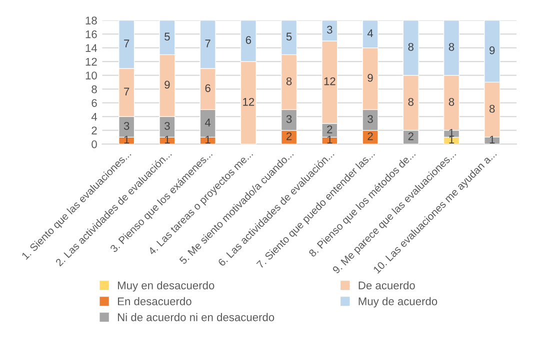  I want to click on legend-label: Muy de acuerdo, so click(398, 302).